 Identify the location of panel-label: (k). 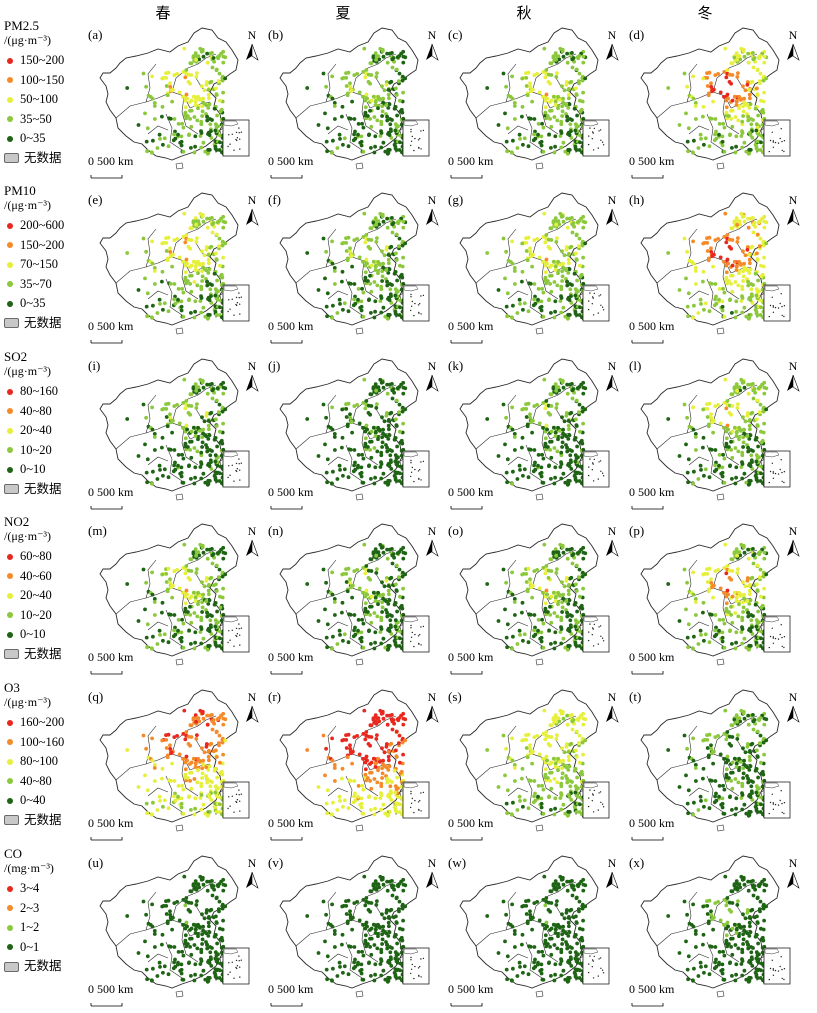
(455, 366).